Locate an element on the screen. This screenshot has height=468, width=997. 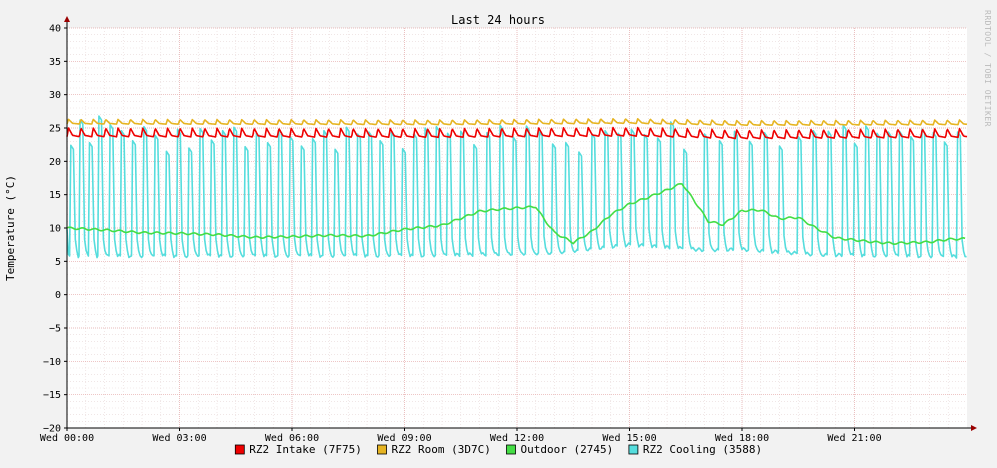
y-axis-arrow is located at coordinates (67, 19).